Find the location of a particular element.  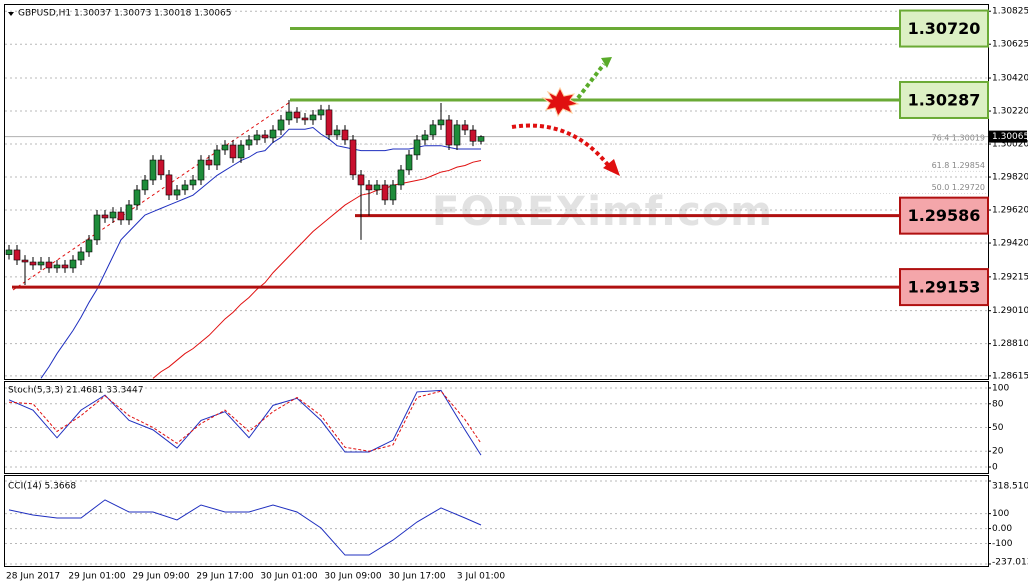

level-label: 1.30287 is located at coordinates (944, 99).